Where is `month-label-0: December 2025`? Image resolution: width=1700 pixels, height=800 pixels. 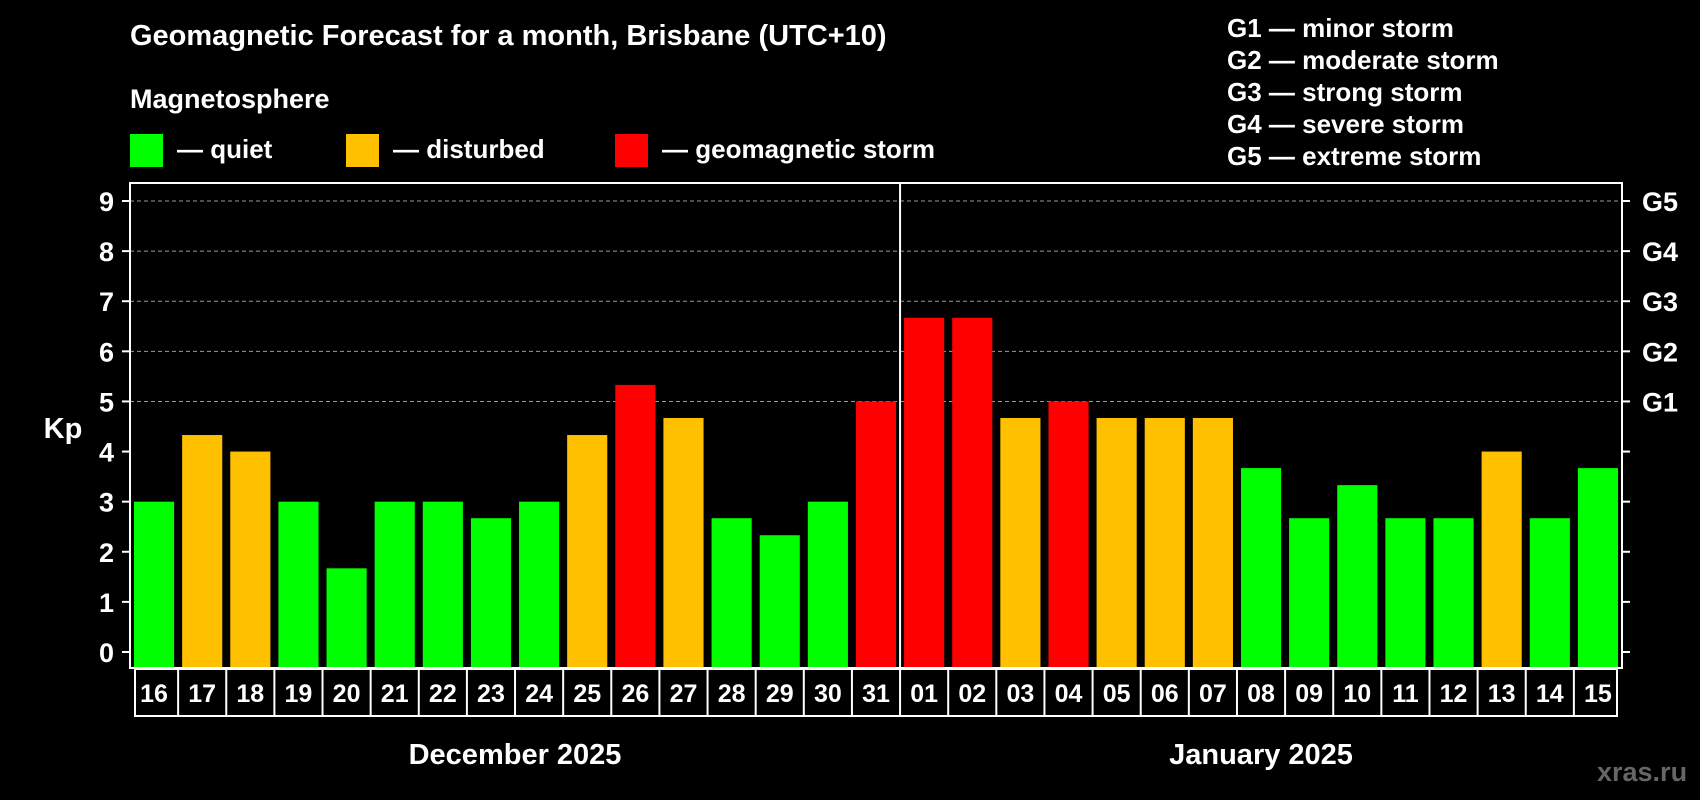
month-label-0: December 2025 is located at coordinates (515, 755).